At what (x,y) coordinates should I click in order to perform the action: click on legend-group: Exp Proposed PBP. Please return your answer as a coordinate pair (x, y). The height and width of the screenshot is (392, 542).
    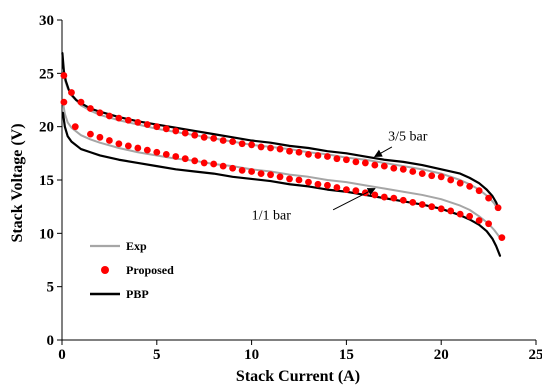
    Looking at the image, I should click on (132, 270).